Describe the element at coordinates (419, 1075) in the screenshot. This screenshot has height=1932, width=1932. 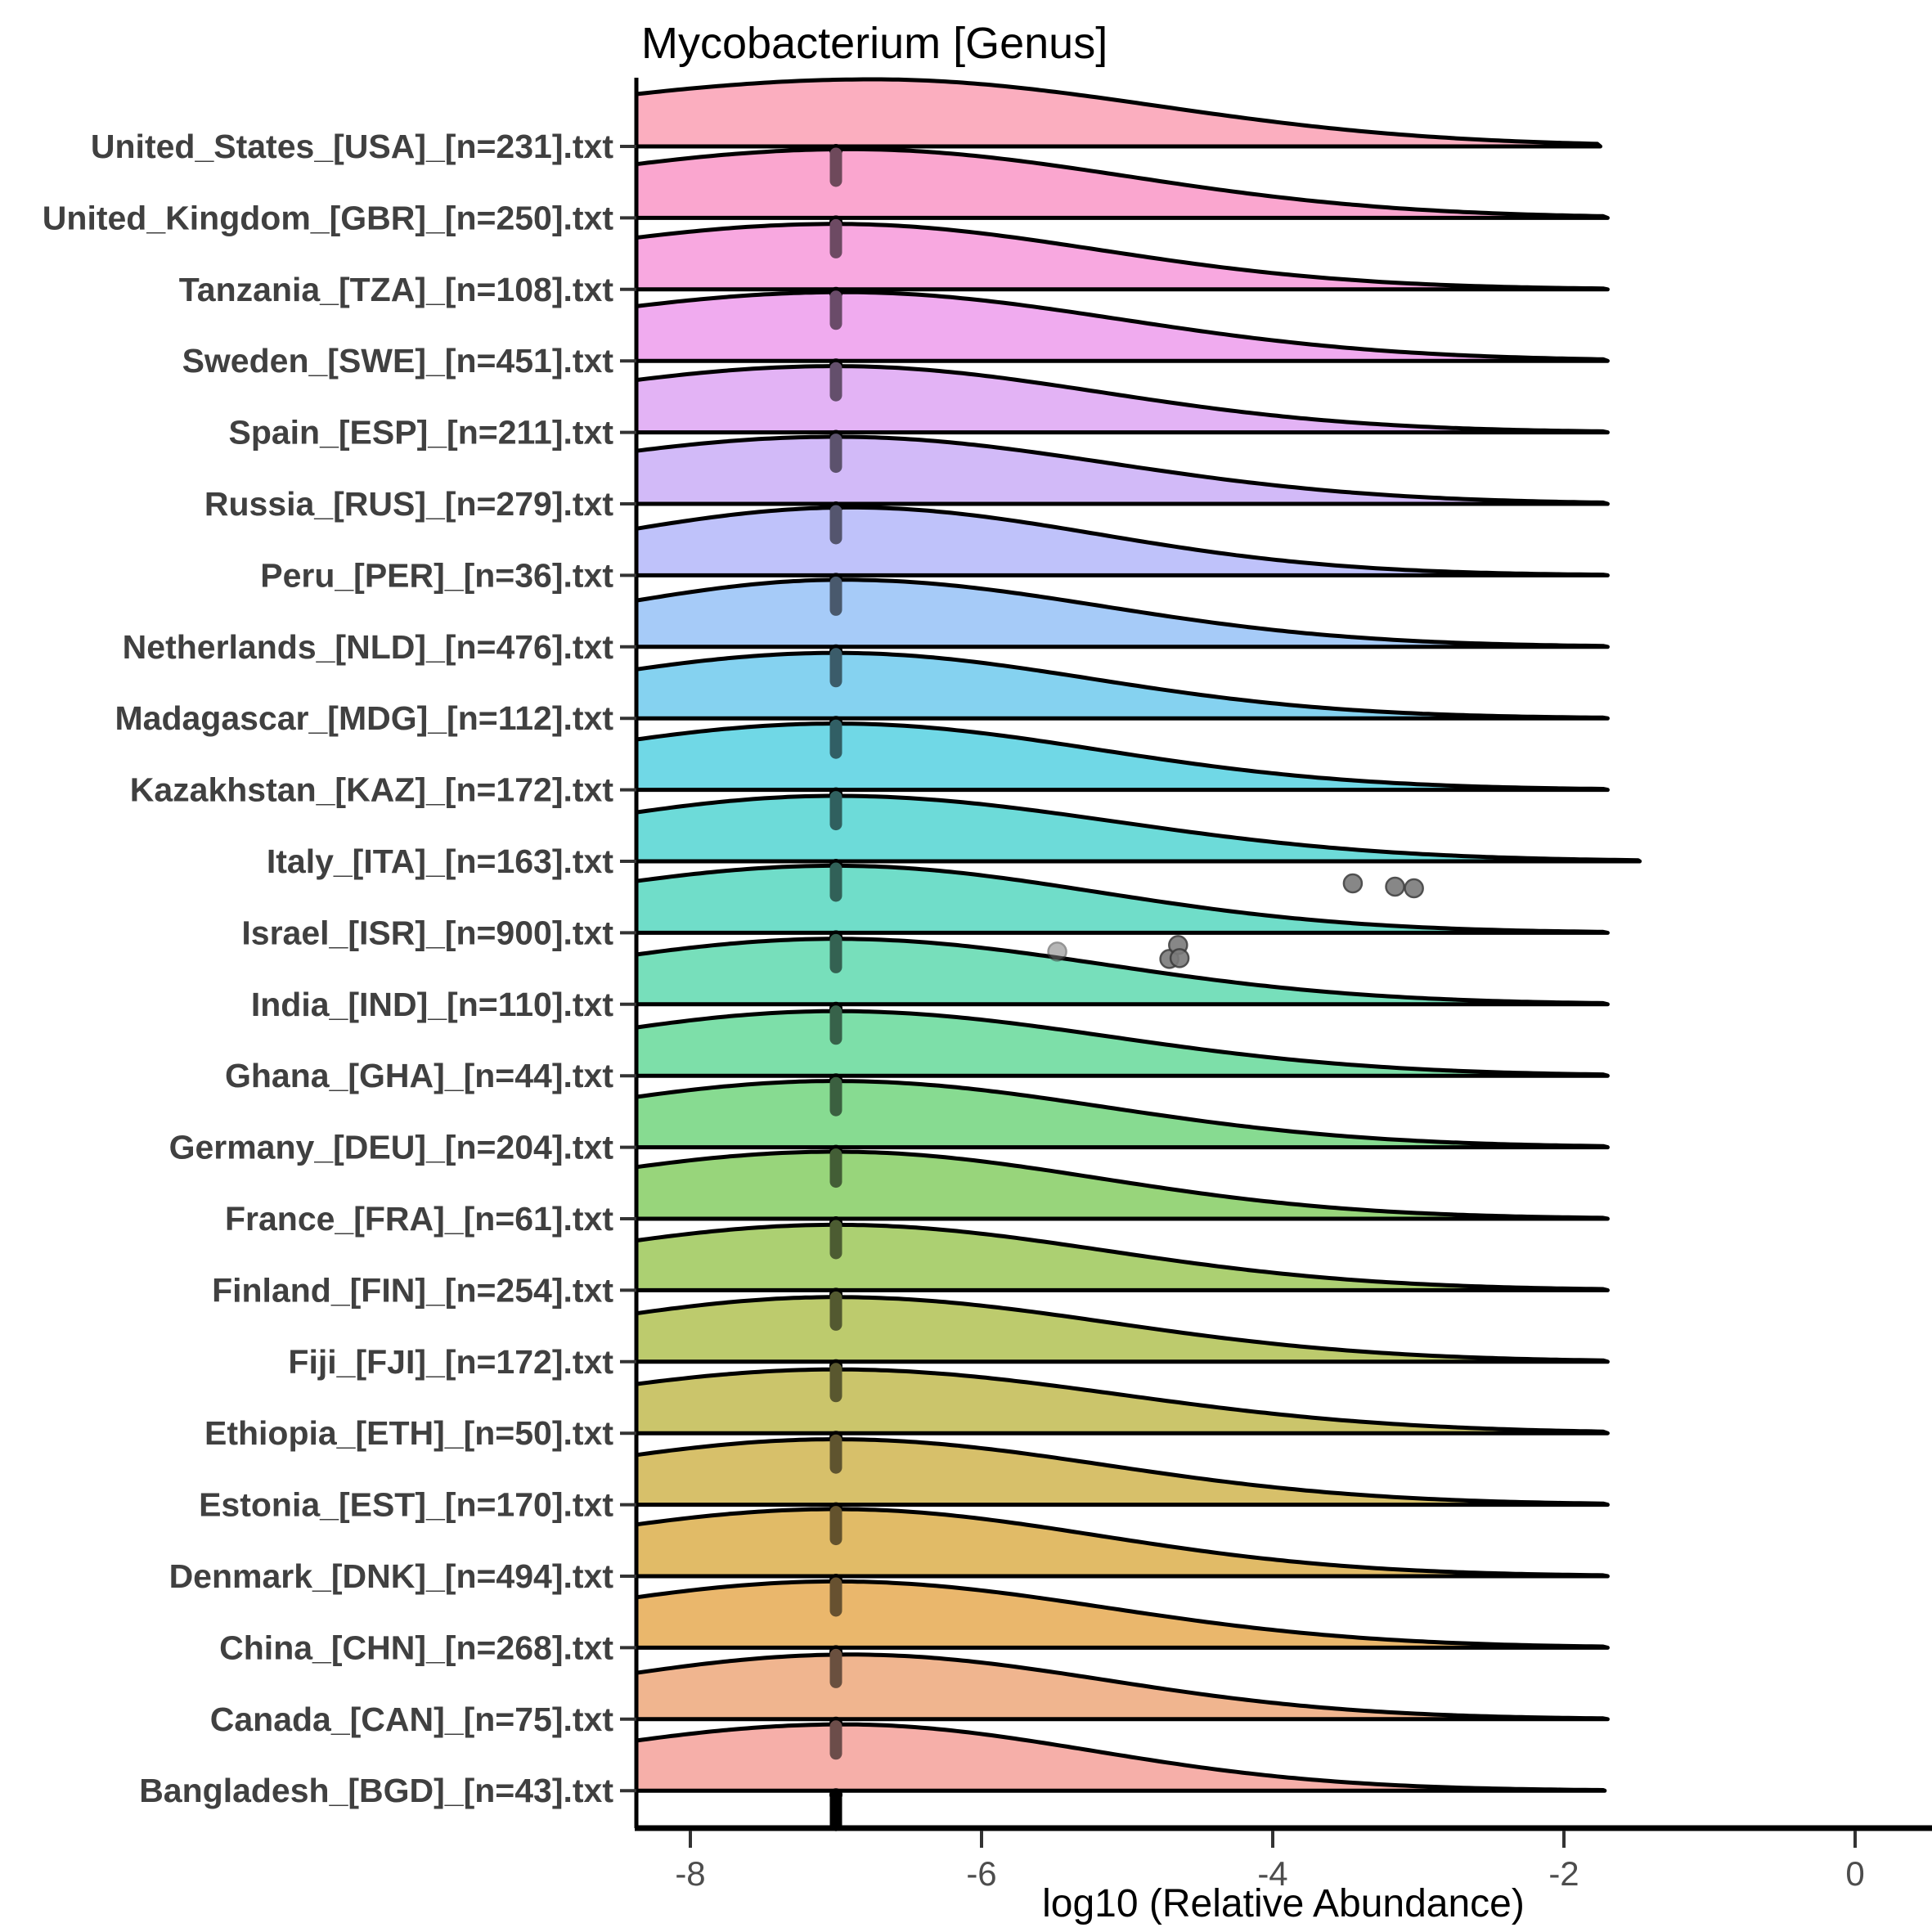
I see `y-axis-label-GHA: Ghana_[GHA]_[n=44].txt` at that location.